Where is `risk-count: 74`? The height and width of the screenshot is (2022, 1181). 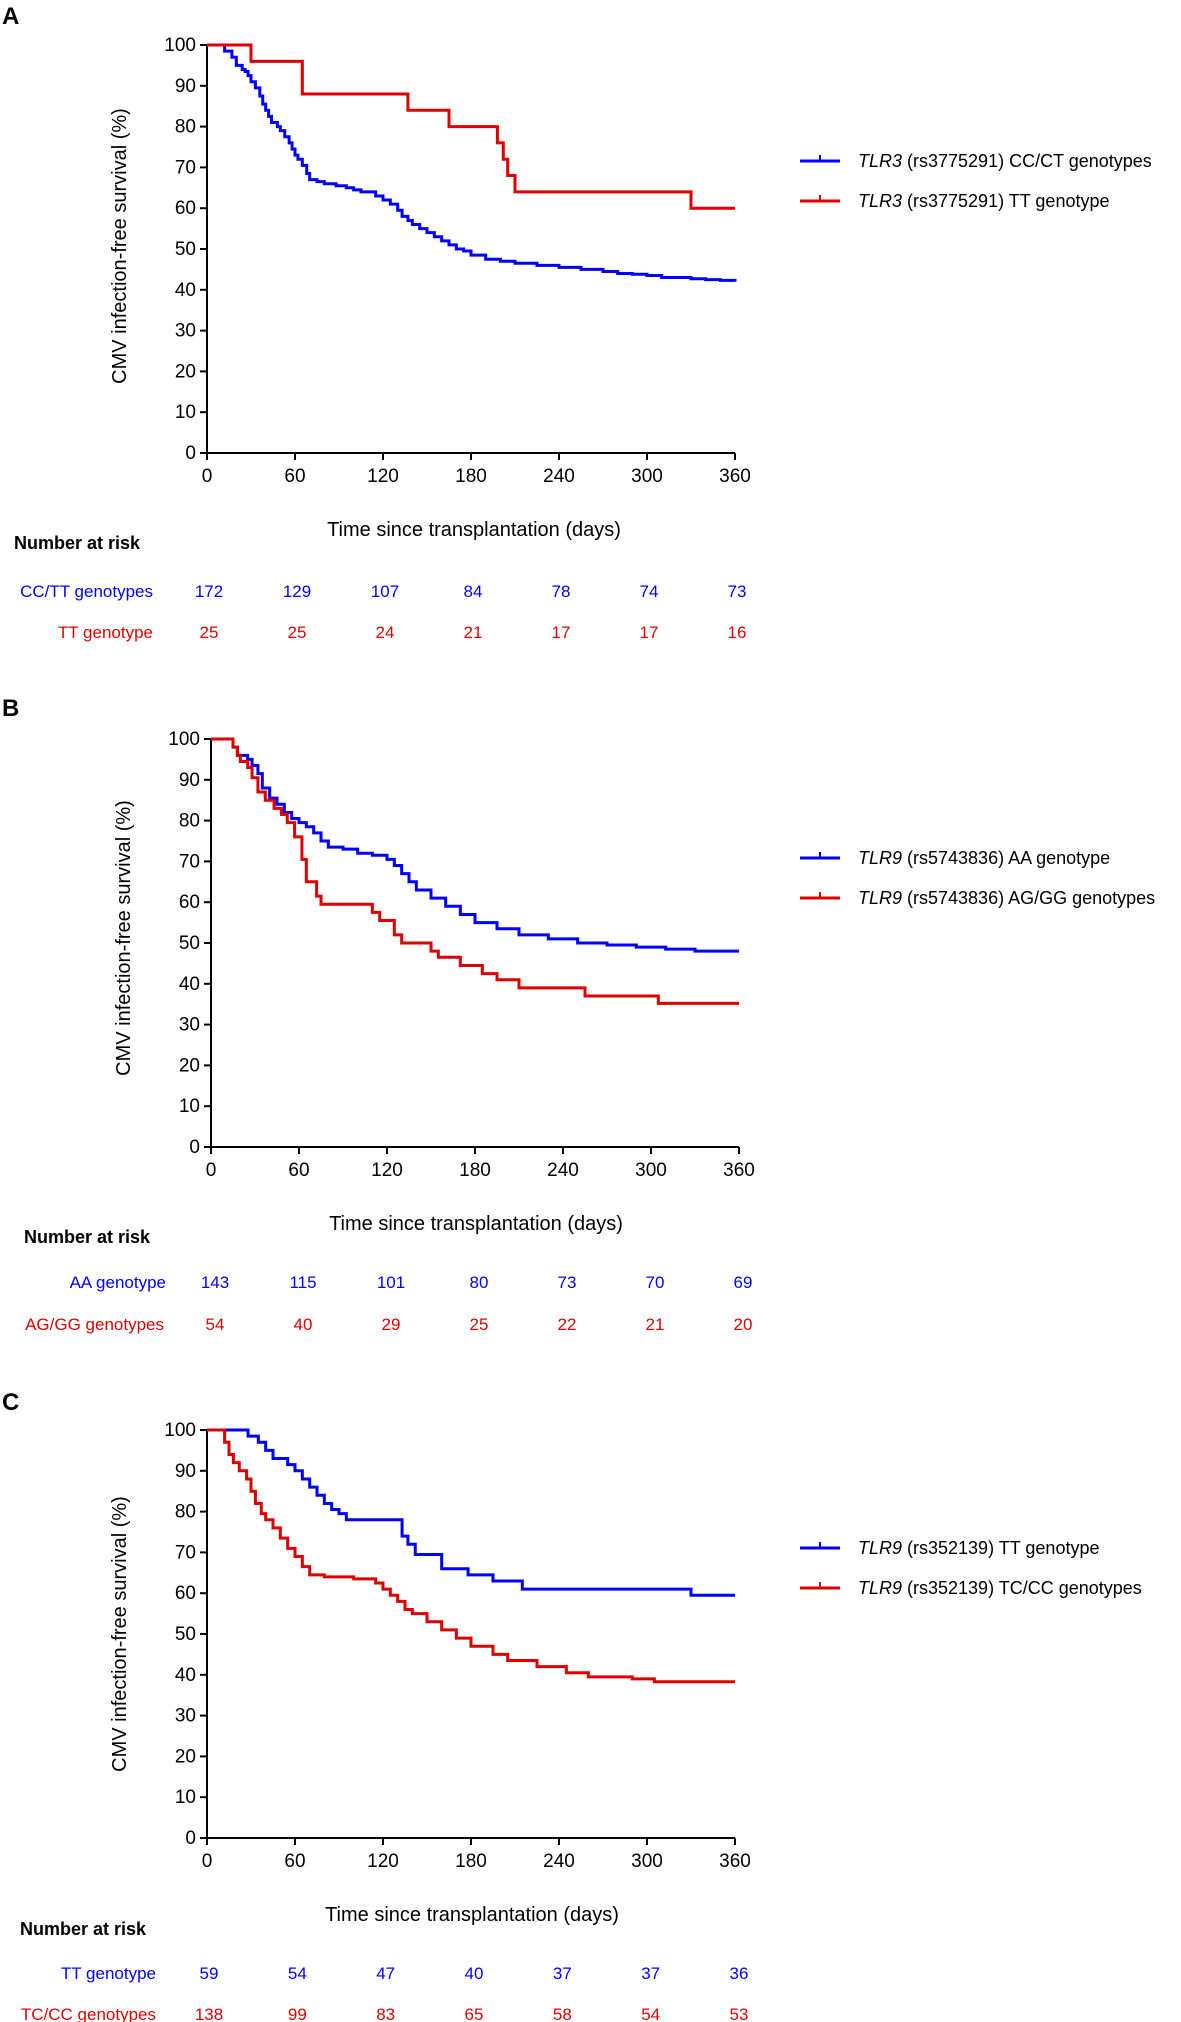
risk-count: 74 is located at coordinates (649, 591).